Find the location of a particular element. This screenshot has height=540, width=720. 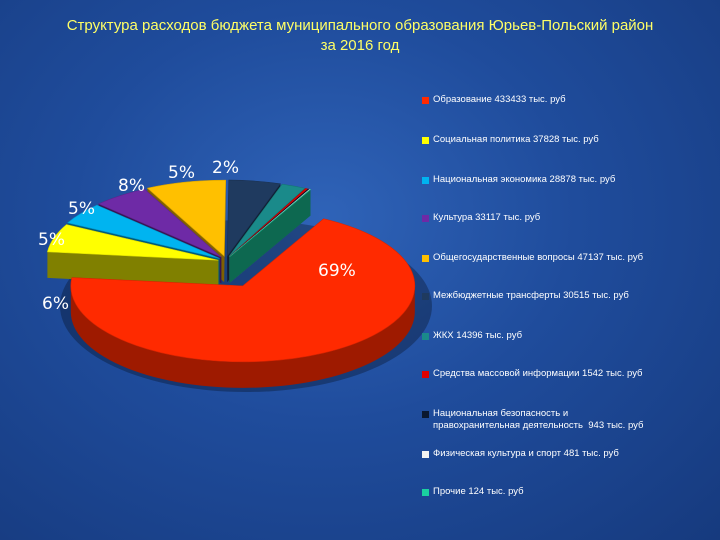

pct-label-7: 2% is located at coordinates (225, 168).